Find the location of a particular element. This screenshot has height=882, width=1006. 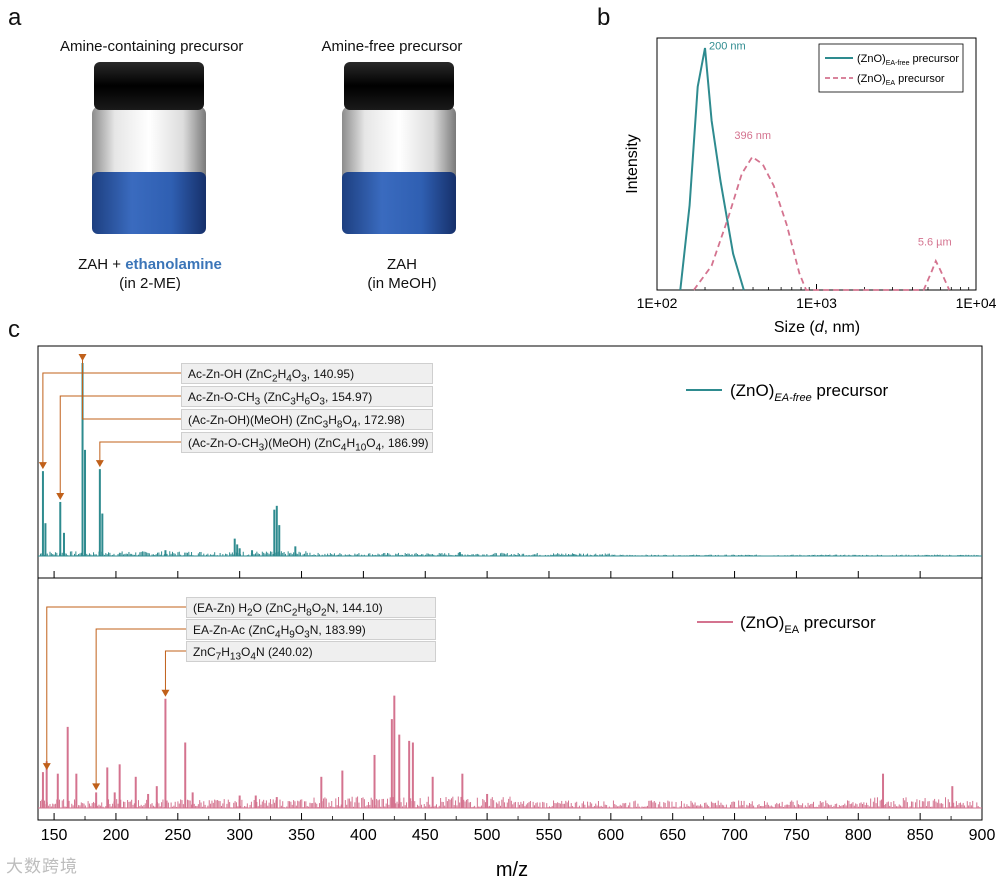

dls-xlabel: Size (d, nm) is located at coordinates (817, 327).